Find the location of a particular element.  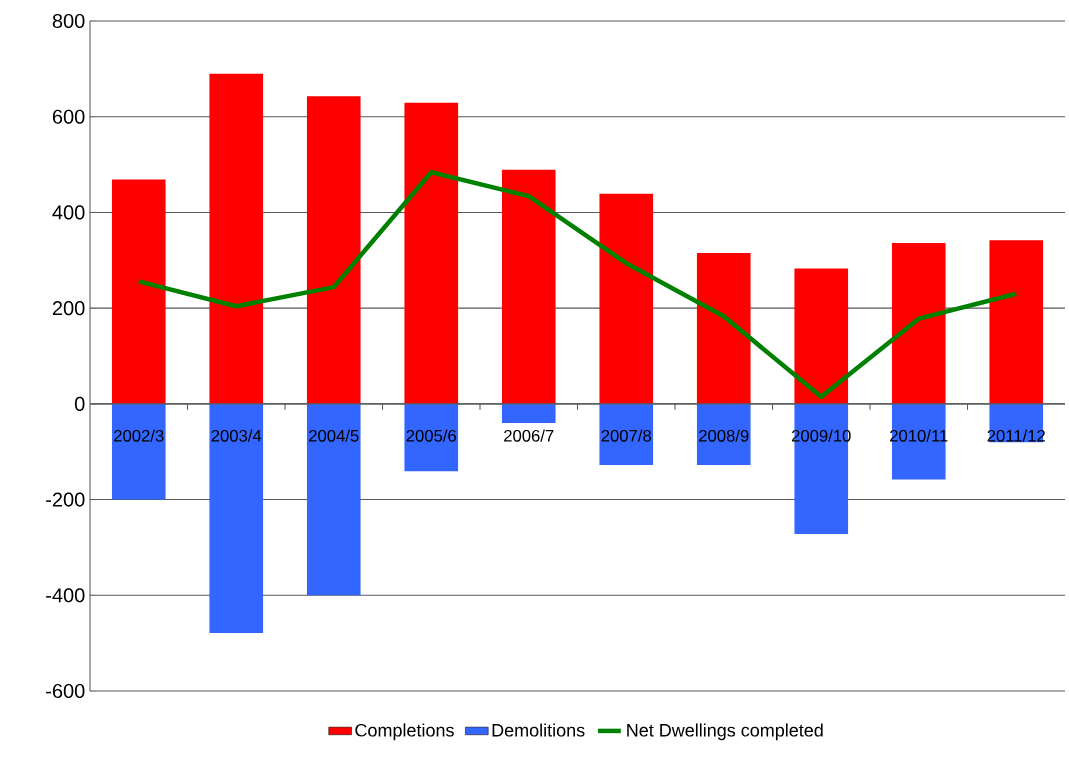

x-tick-label: 2003/4 is located at coordinates (236, 435).